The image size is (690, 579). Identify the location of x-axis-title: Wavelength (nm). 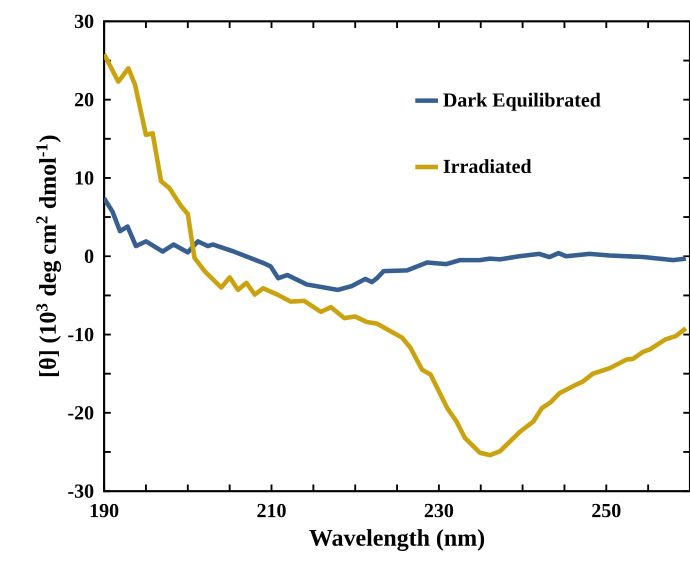
(396, 539).